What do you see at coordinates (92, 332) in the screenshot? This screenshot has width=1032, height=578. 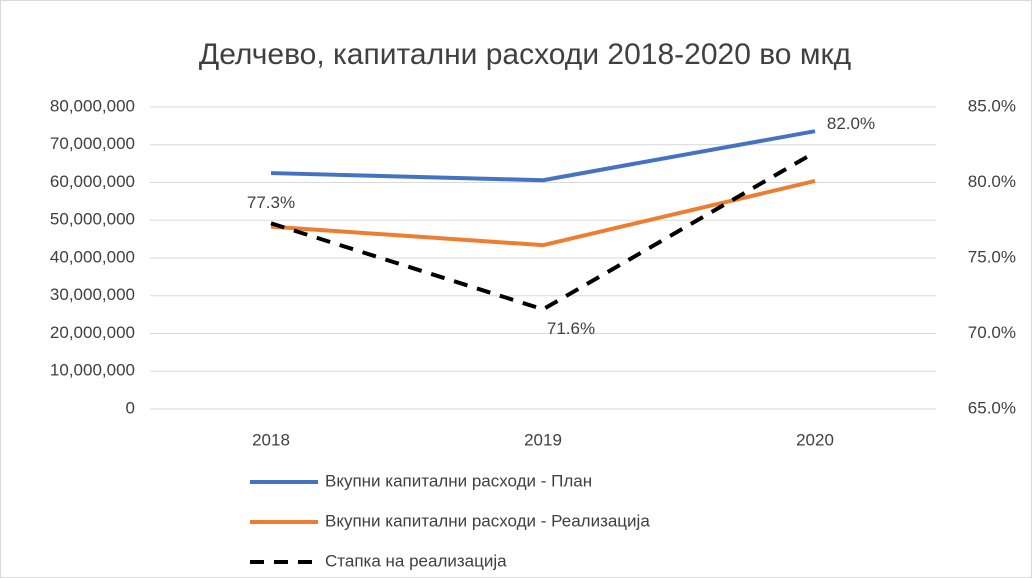 I see `y-tick-label: 20,000,000` at bounding box center [92, 332].